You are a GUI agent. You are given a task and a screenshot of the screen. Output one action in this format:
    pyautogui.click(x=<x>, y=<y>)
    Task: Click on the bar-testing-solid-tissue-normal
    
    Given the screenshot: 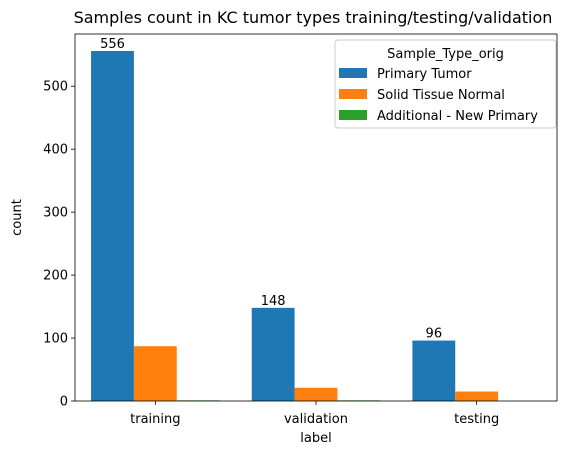 What is the action you would take?
    pyautogui.click(x=477, y=396)
    